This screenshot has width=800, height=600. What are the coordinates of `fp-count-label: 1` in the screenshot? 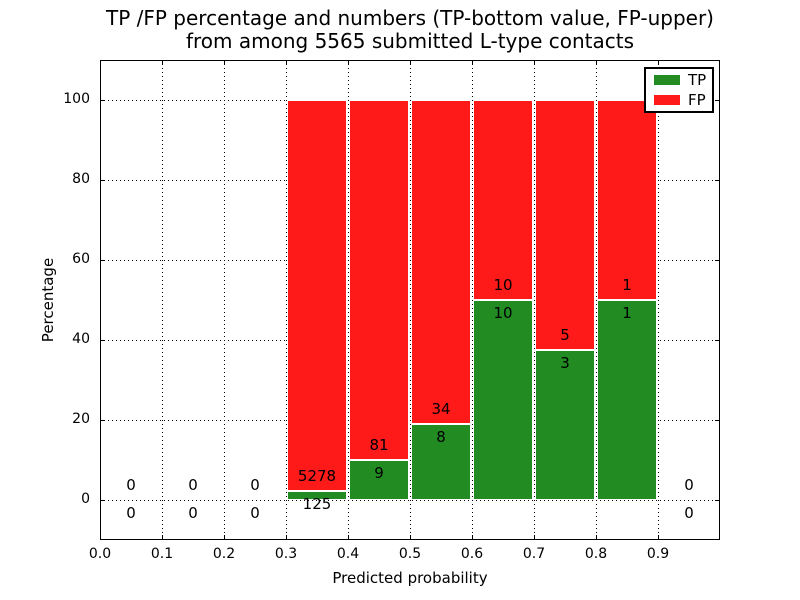 It's located at (627, 285).